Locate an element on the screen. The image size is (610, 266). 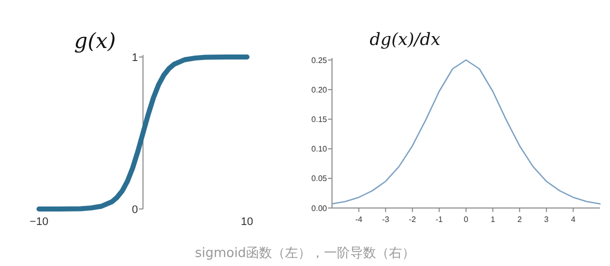
x-tick-label: −10 is located at coordinates (39, 222).